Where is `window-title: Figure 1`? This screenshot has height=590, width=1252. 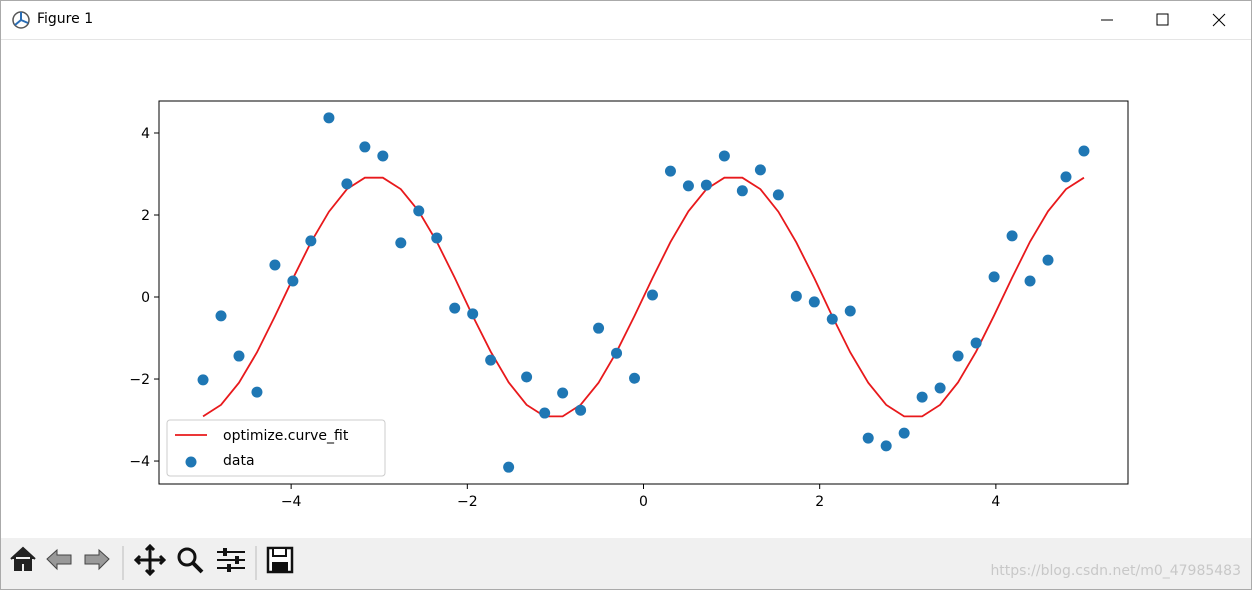 window-title: Figure 1 is located at coordinates (65, 19).